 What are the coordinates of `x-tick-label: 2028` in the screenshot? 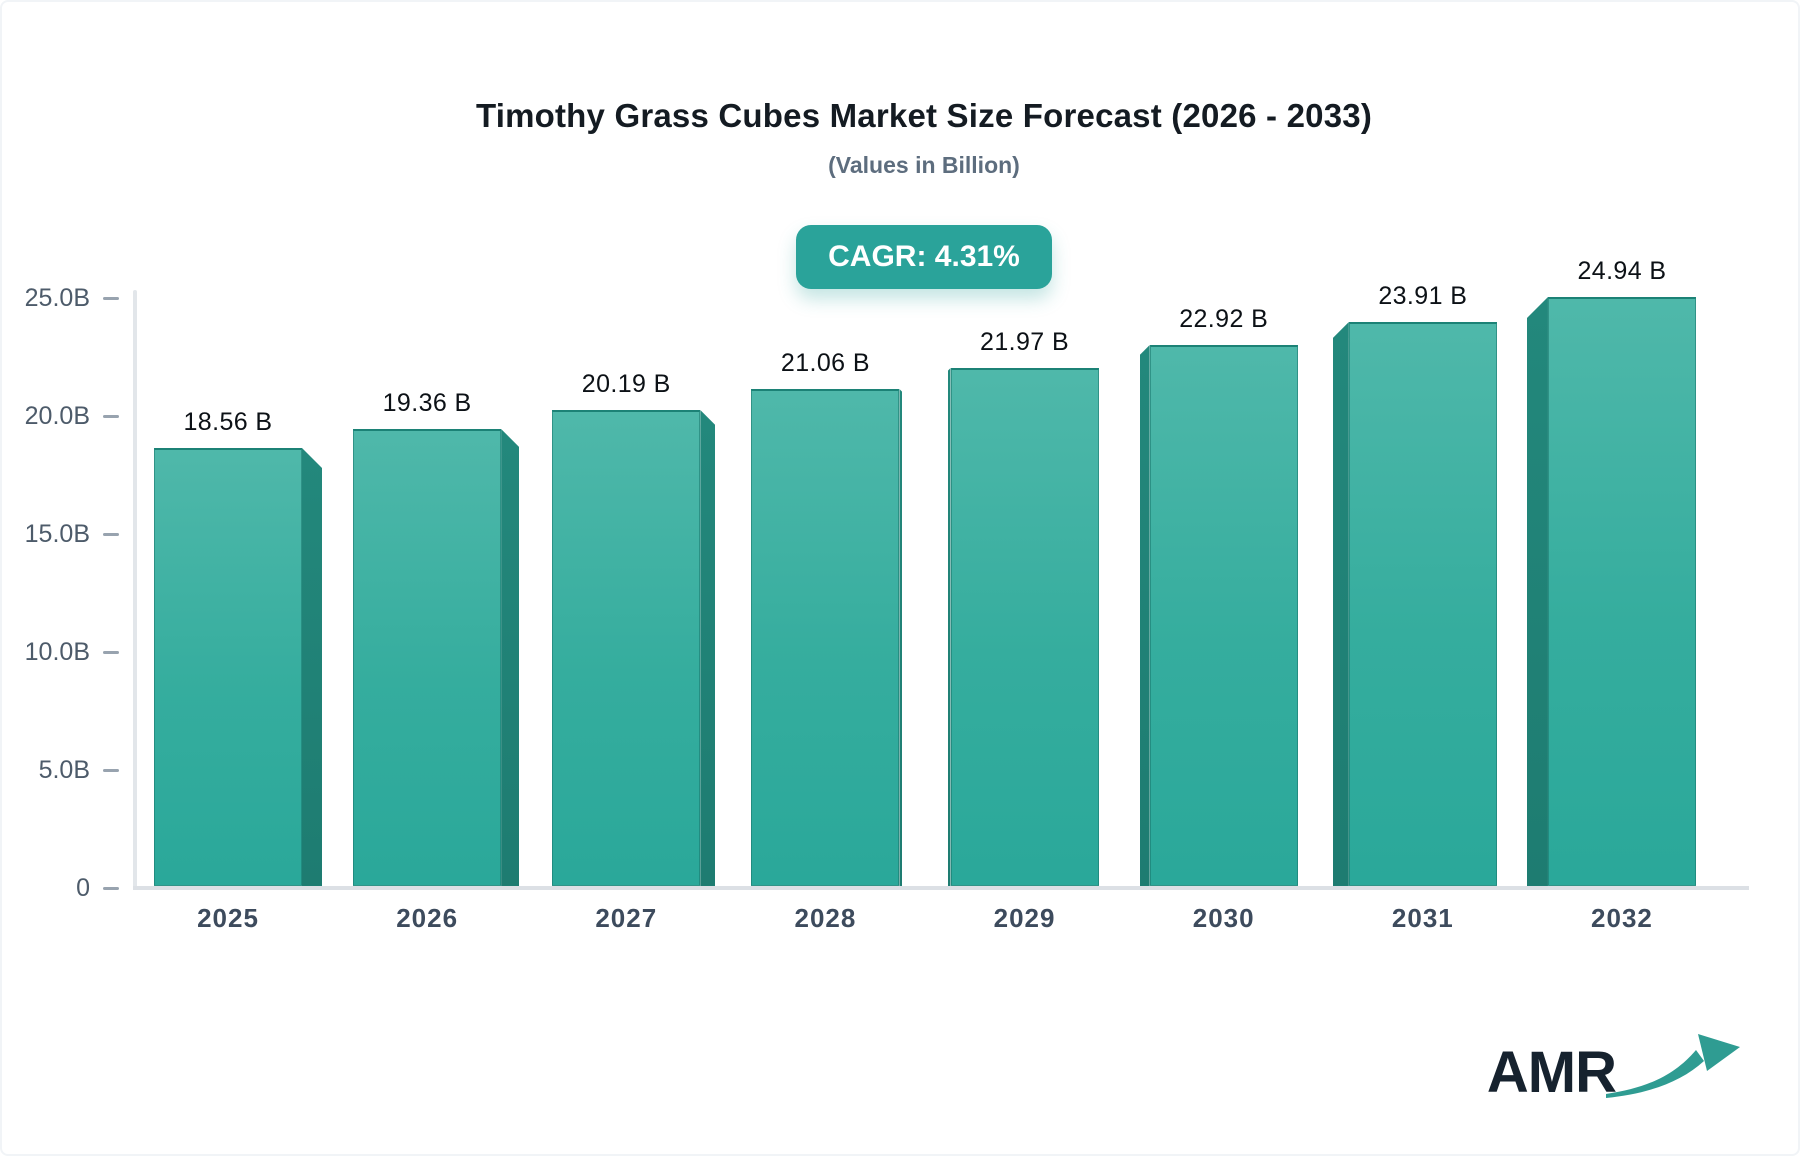 It's located at (825, 918).